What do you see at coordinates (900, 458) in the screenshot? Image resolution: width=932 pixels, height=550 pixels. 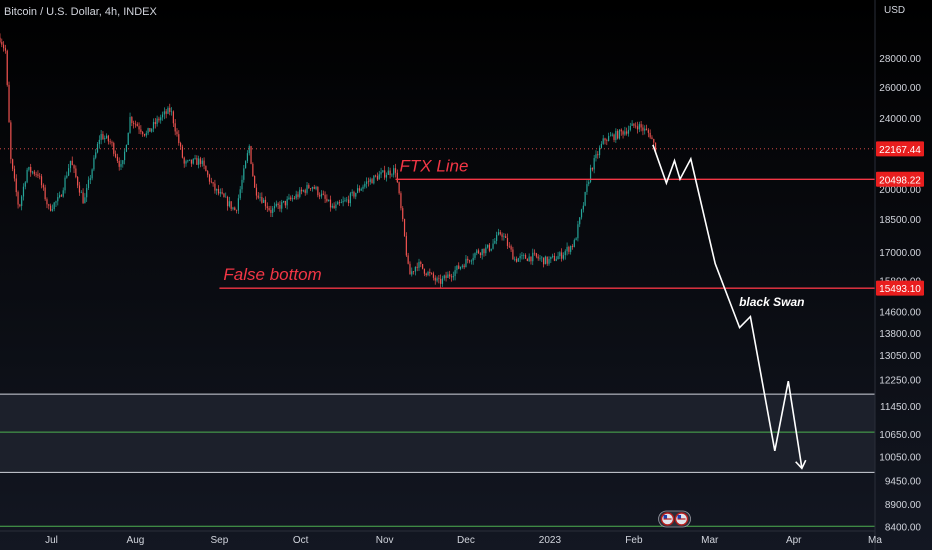 I see `price-tick-label-14: 10050.00` at bounding box center [900, 458].